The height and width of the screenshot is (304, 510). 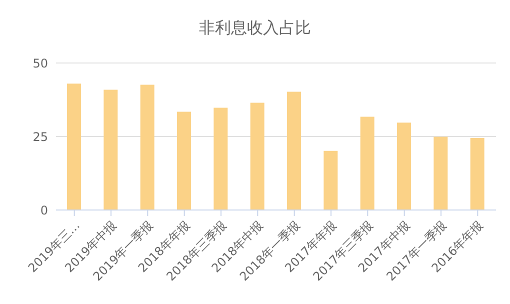 I want to click on y-tick-label: 50, so click(x=40, y=63).